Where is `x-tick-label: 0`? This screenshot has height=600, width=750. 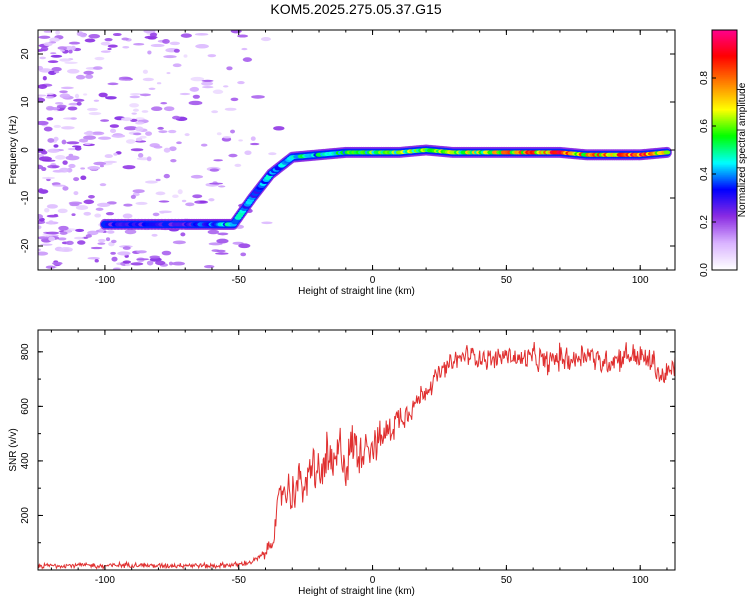 x-tick-label: 0 is located at coordinates (373, 280).